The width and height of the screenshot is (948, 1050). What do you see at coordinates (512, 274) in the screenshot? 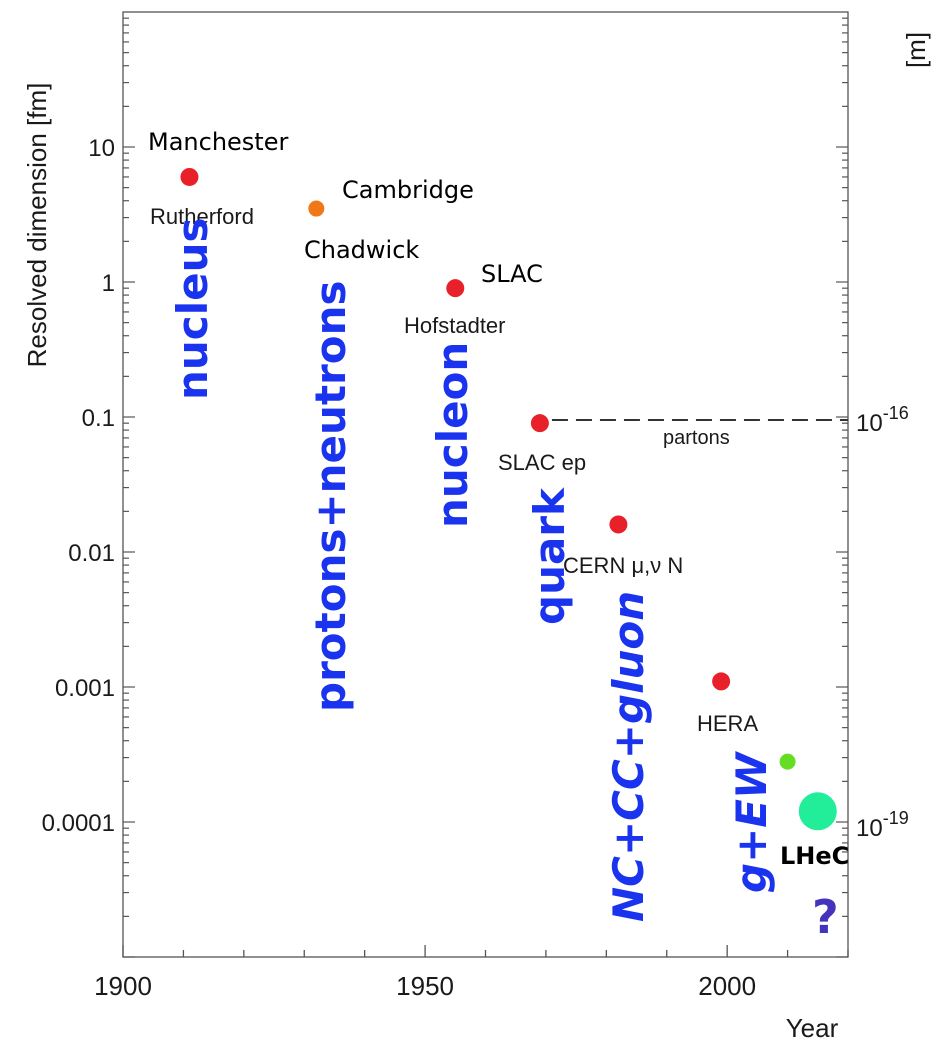
I see `label-slac: SLAC` at bounding box center [512, 274].